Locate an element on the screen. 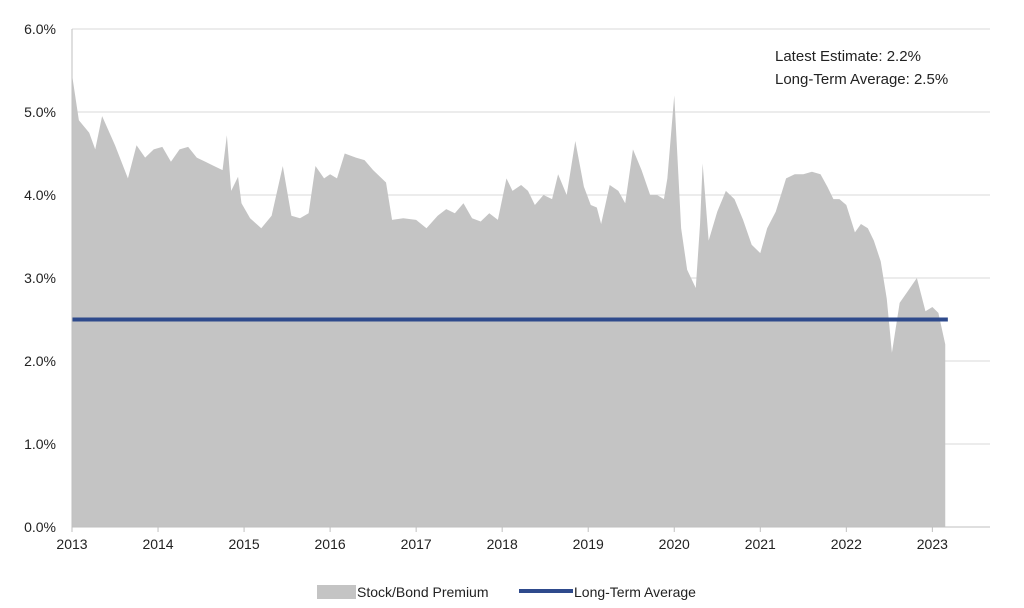 The image size is (1024, 608). y-tick-label: 4.0% is located at coordinates (40, 195).